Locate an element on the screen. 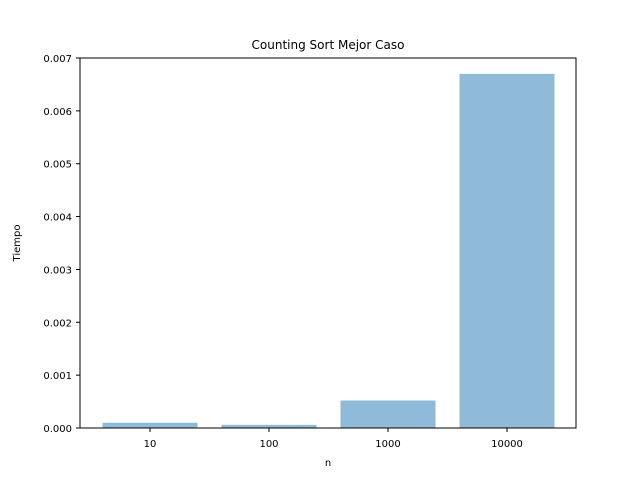 Image resolution: width=640 pixels, height=480 pixels. y-tick-label: 0.005 is located at coordinates (57, 165).